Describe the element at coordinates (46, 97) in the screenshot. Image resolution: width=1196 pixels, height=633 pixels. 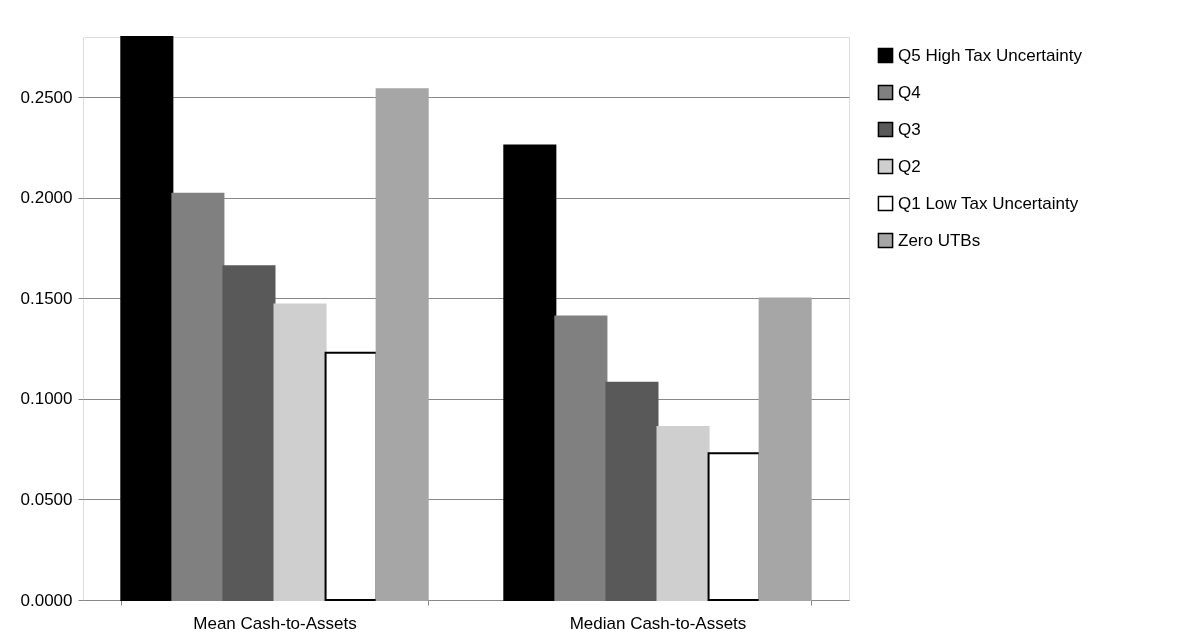
I see `y-tick-label: 0.2500` at that location.